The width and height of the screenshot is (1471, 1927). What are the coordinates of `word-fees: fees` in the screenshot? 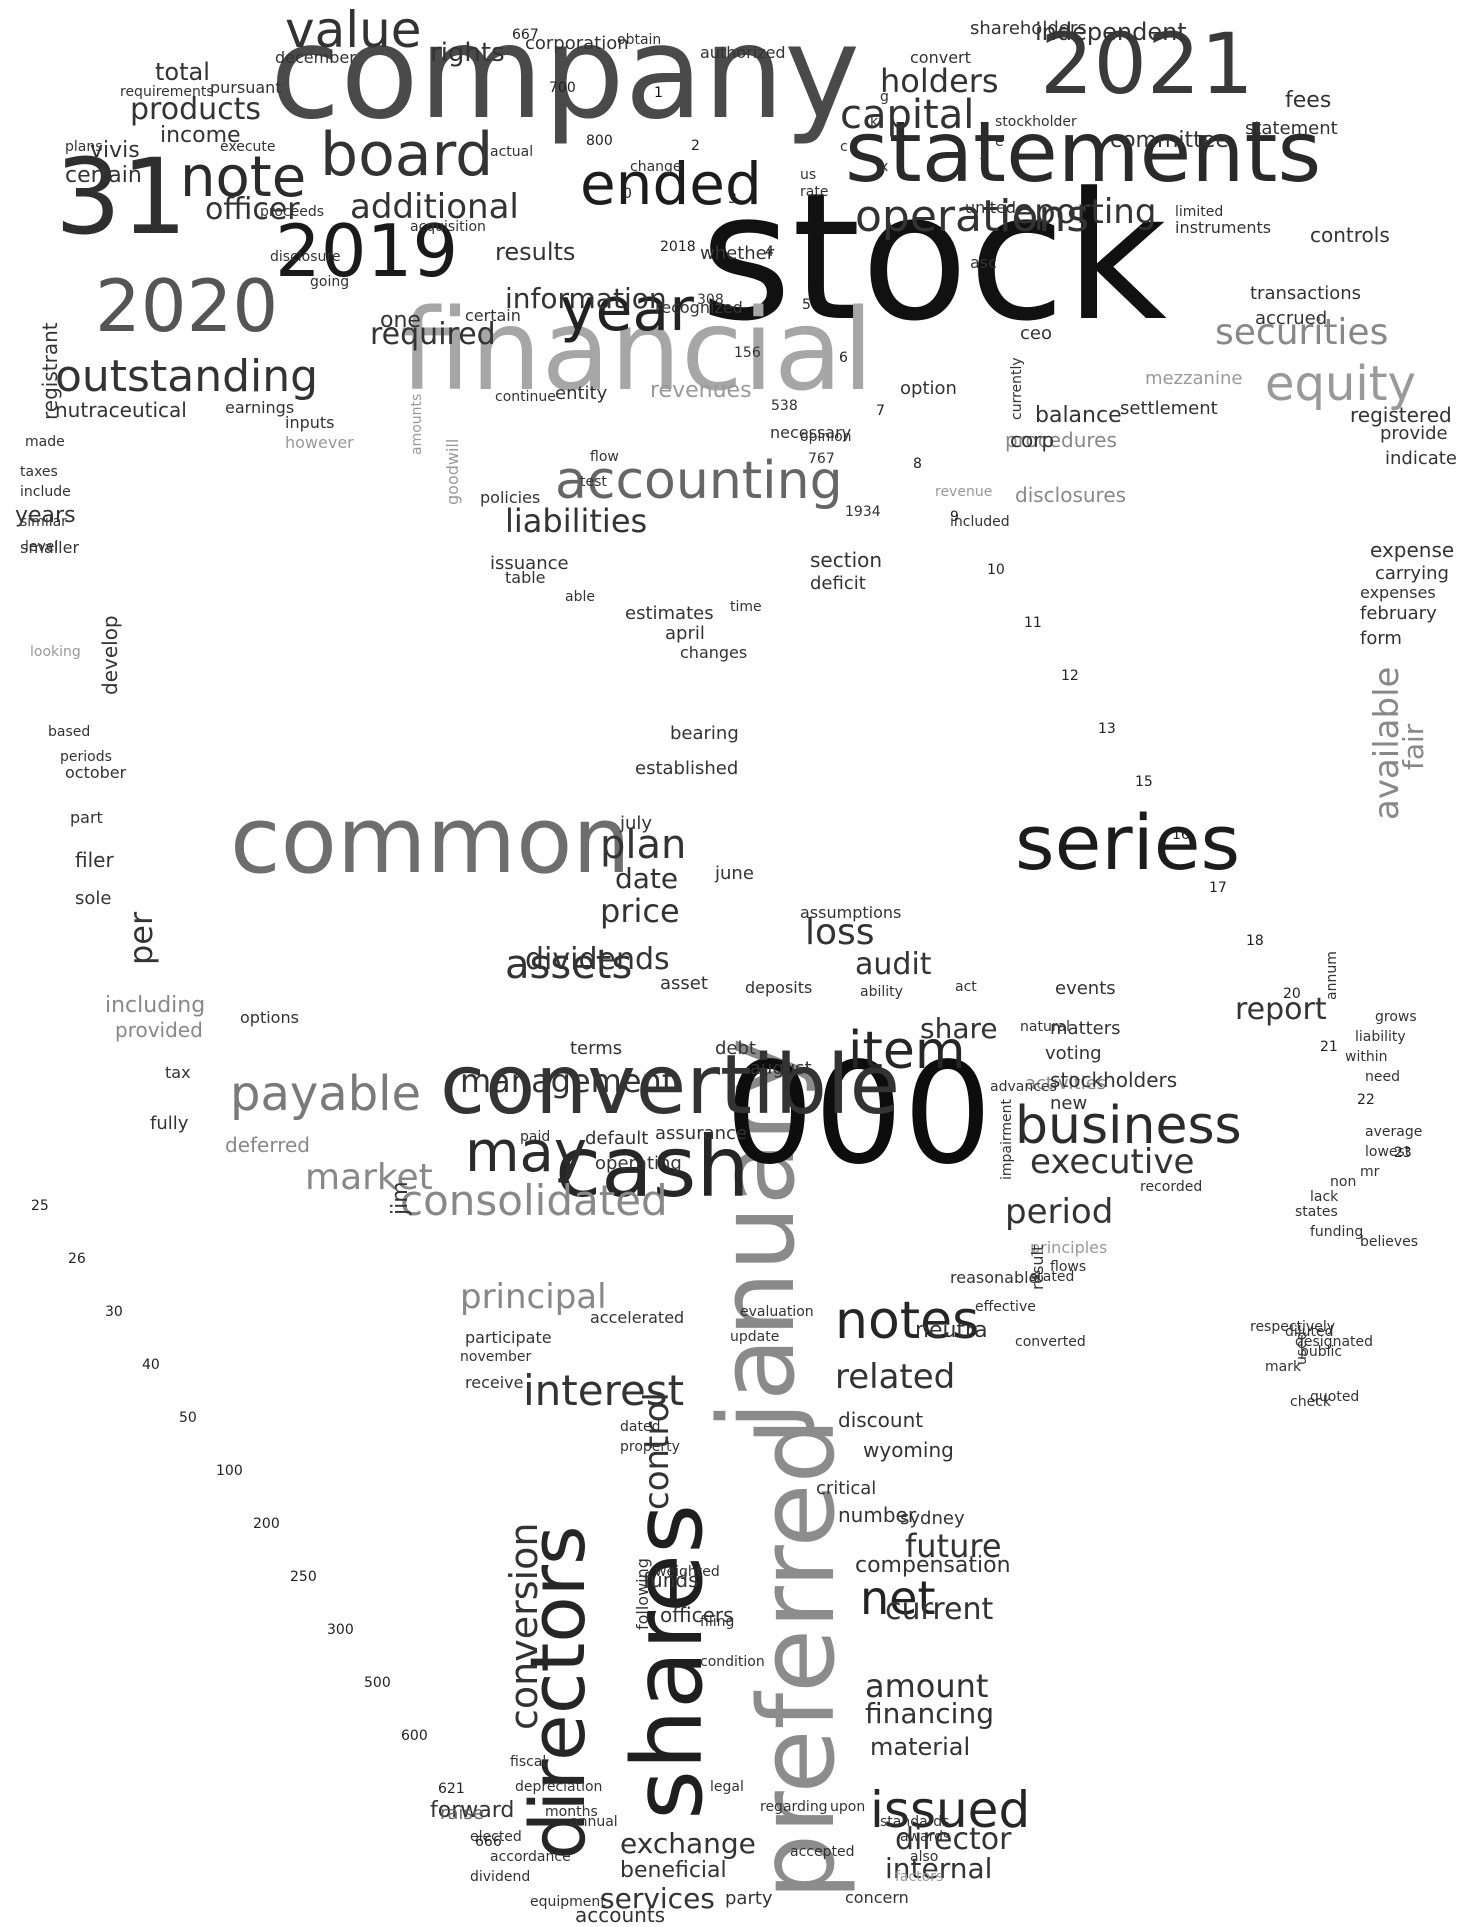 It's located at (1308, 100).